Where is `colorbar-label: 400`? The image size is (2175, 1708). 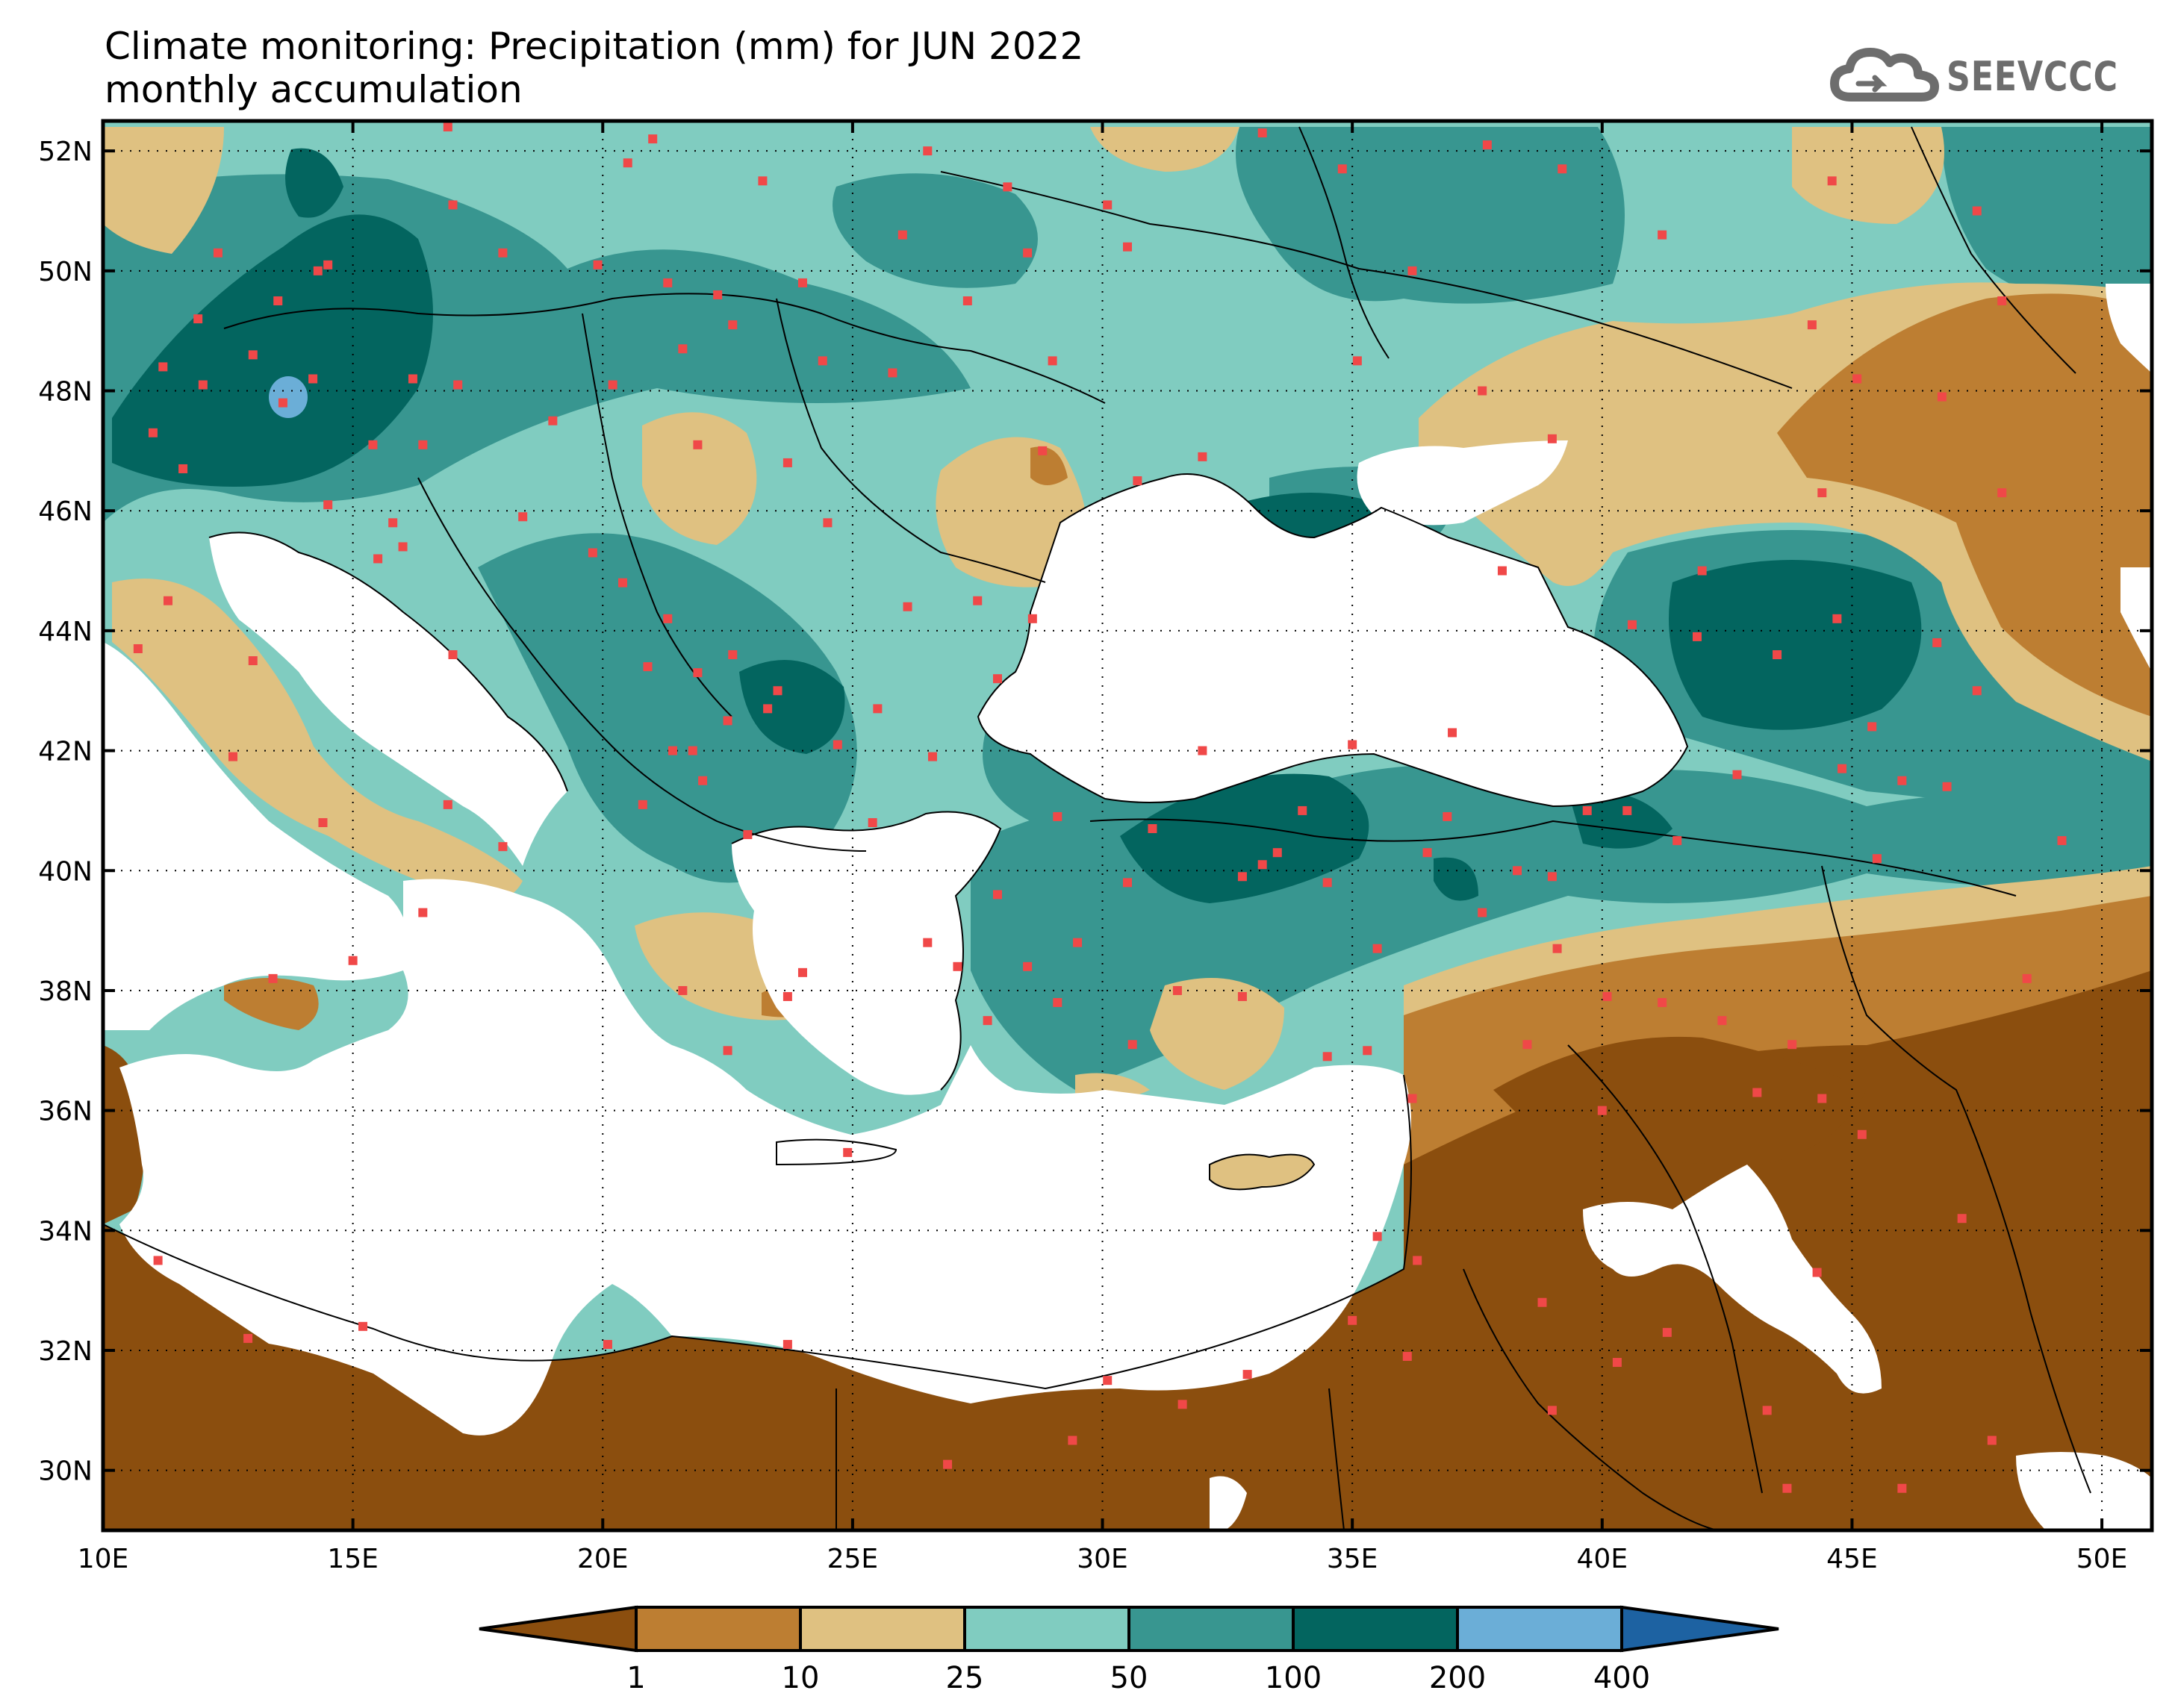 colorbar-label: 400 is located at coordinates (1621, 1678).